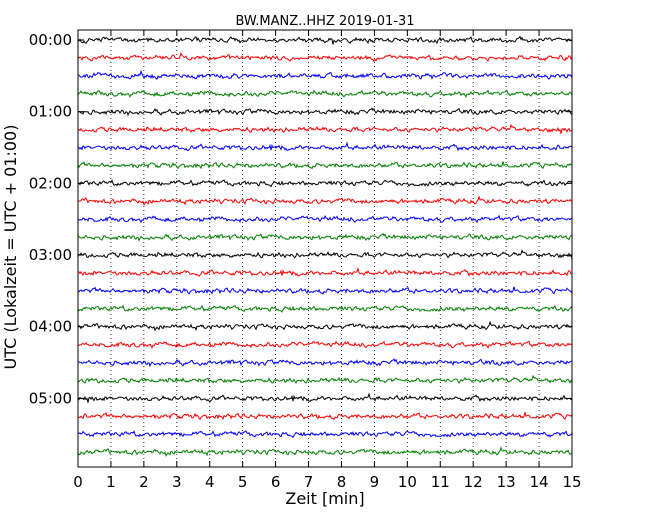  I want to click on x-tick-label: 0, so click(78, 482).